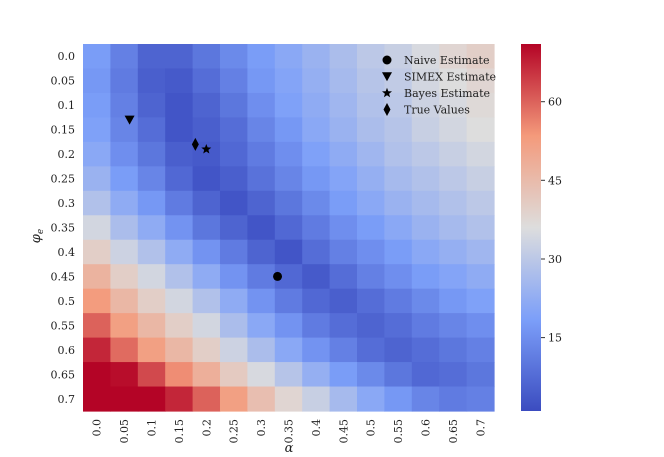 The image size is (664, 457). Describe the element at coordinates (206, 149) in the screenshot. I see `marker-star` at that location.